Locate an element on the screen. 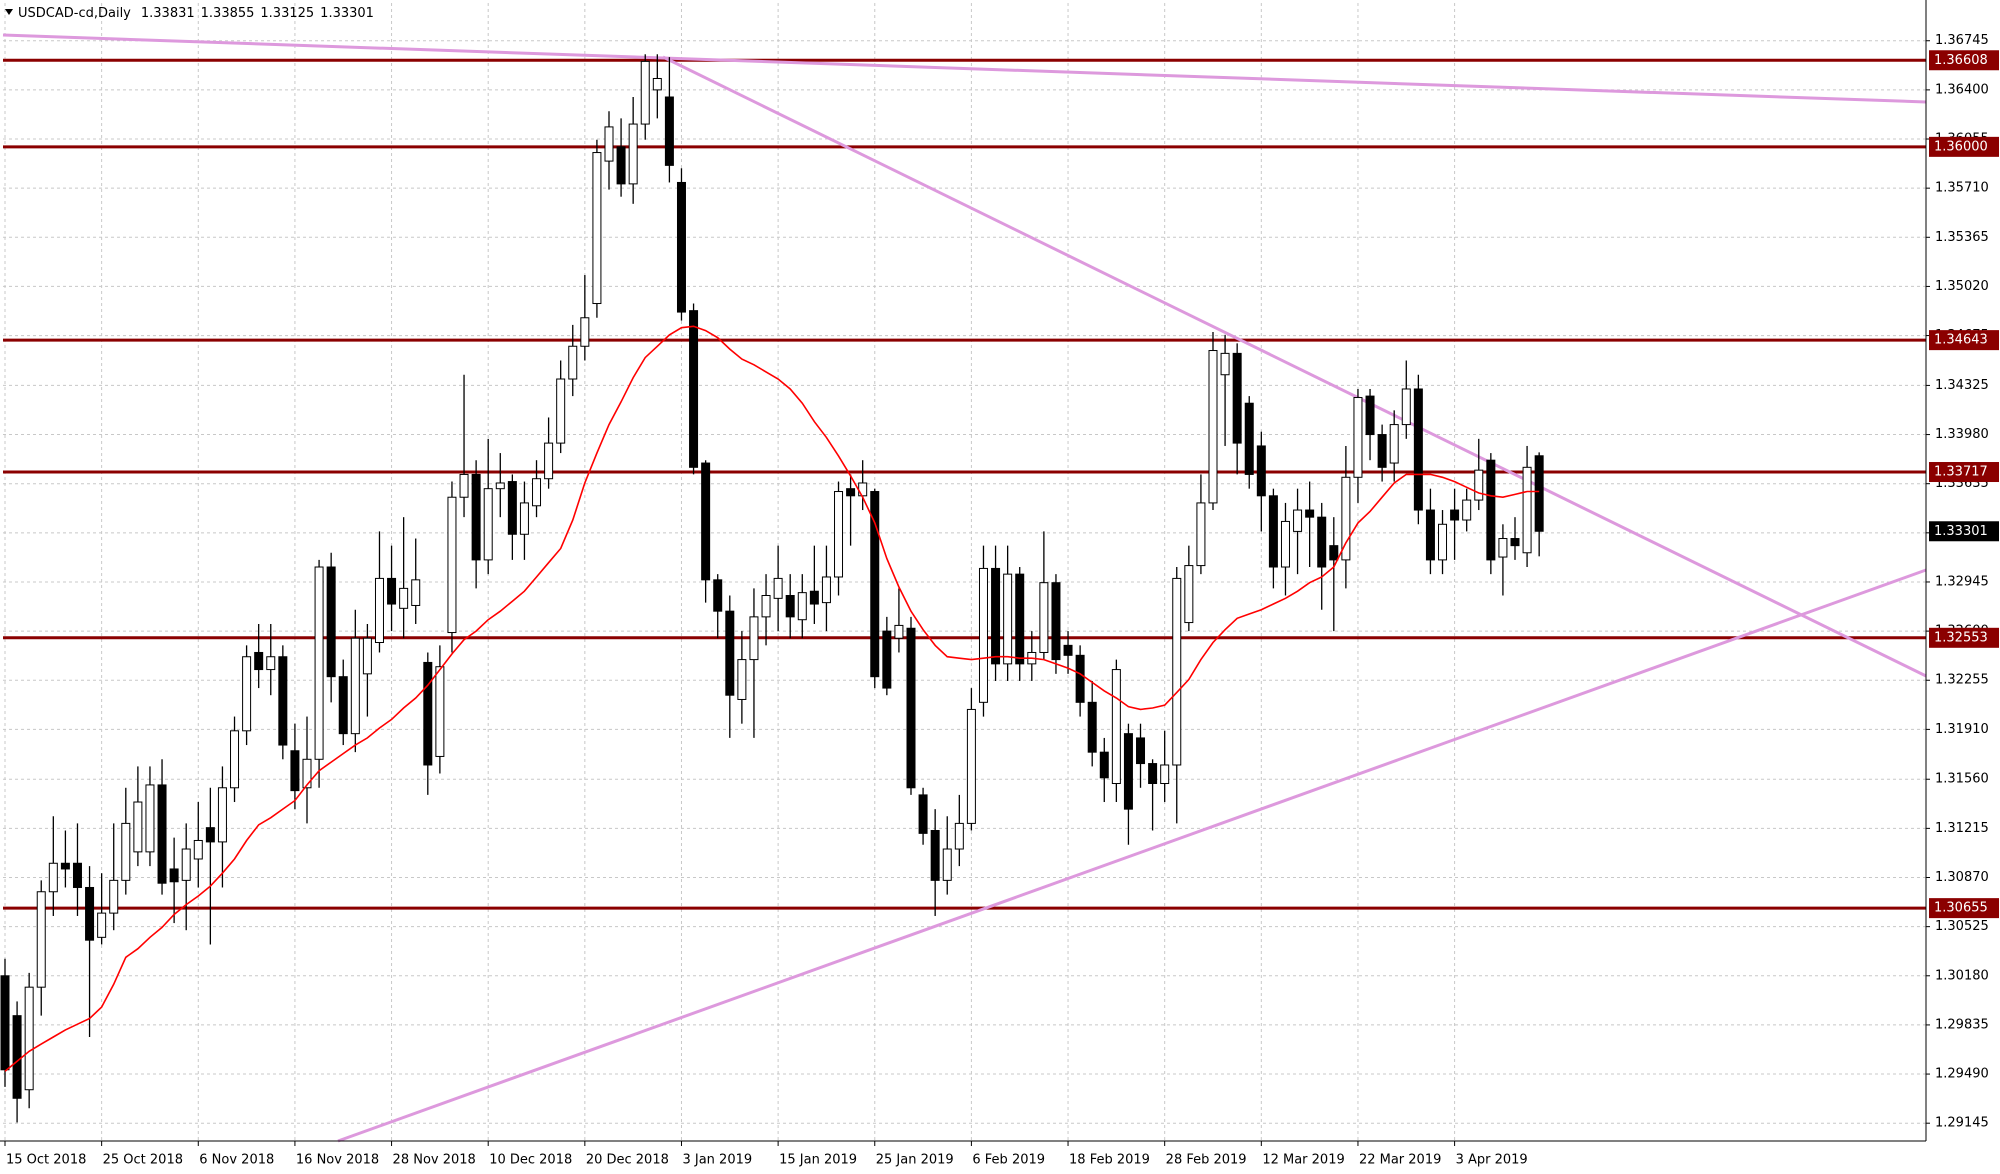  menu-arrow is located at coordinates (9, 12).